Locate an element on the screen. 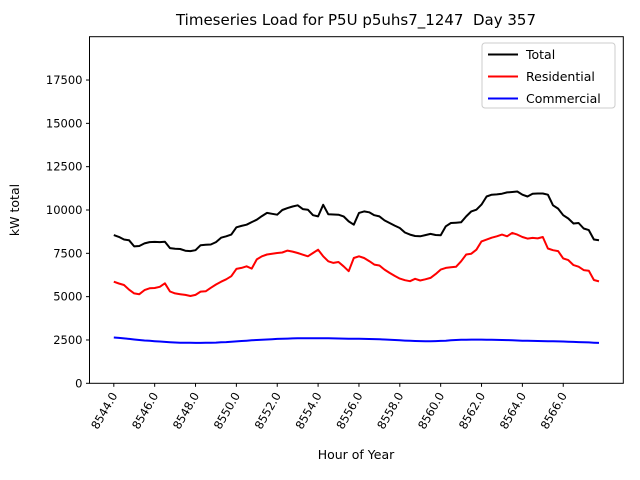 This screenshot has height=480, width=640. x-tick-label: 8560.0 is located at coordinates (431, 411).